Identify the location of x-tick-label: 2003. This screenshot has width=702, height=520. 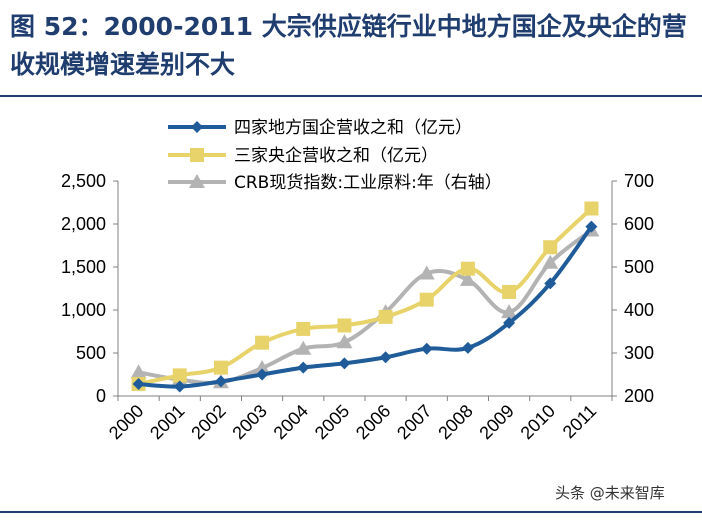
(249, 422).